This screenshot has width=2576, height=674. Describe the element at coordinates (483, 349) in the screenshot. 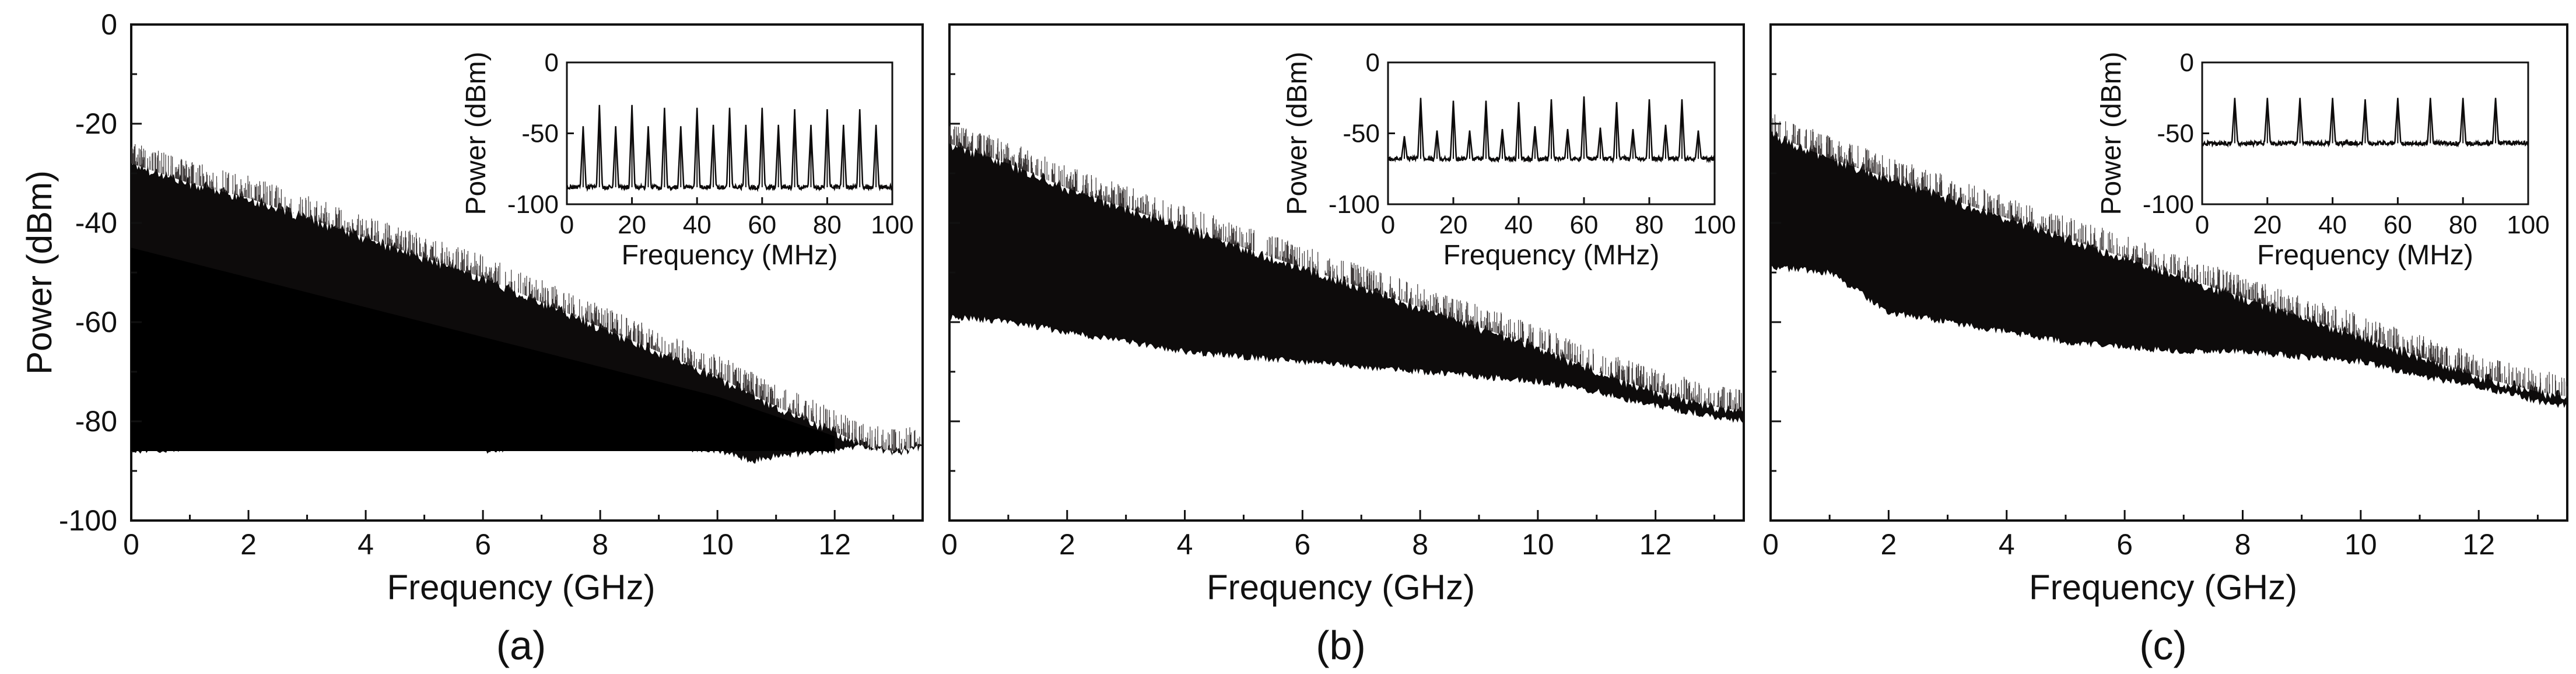

I see `spectrum-dense-region` at that location.